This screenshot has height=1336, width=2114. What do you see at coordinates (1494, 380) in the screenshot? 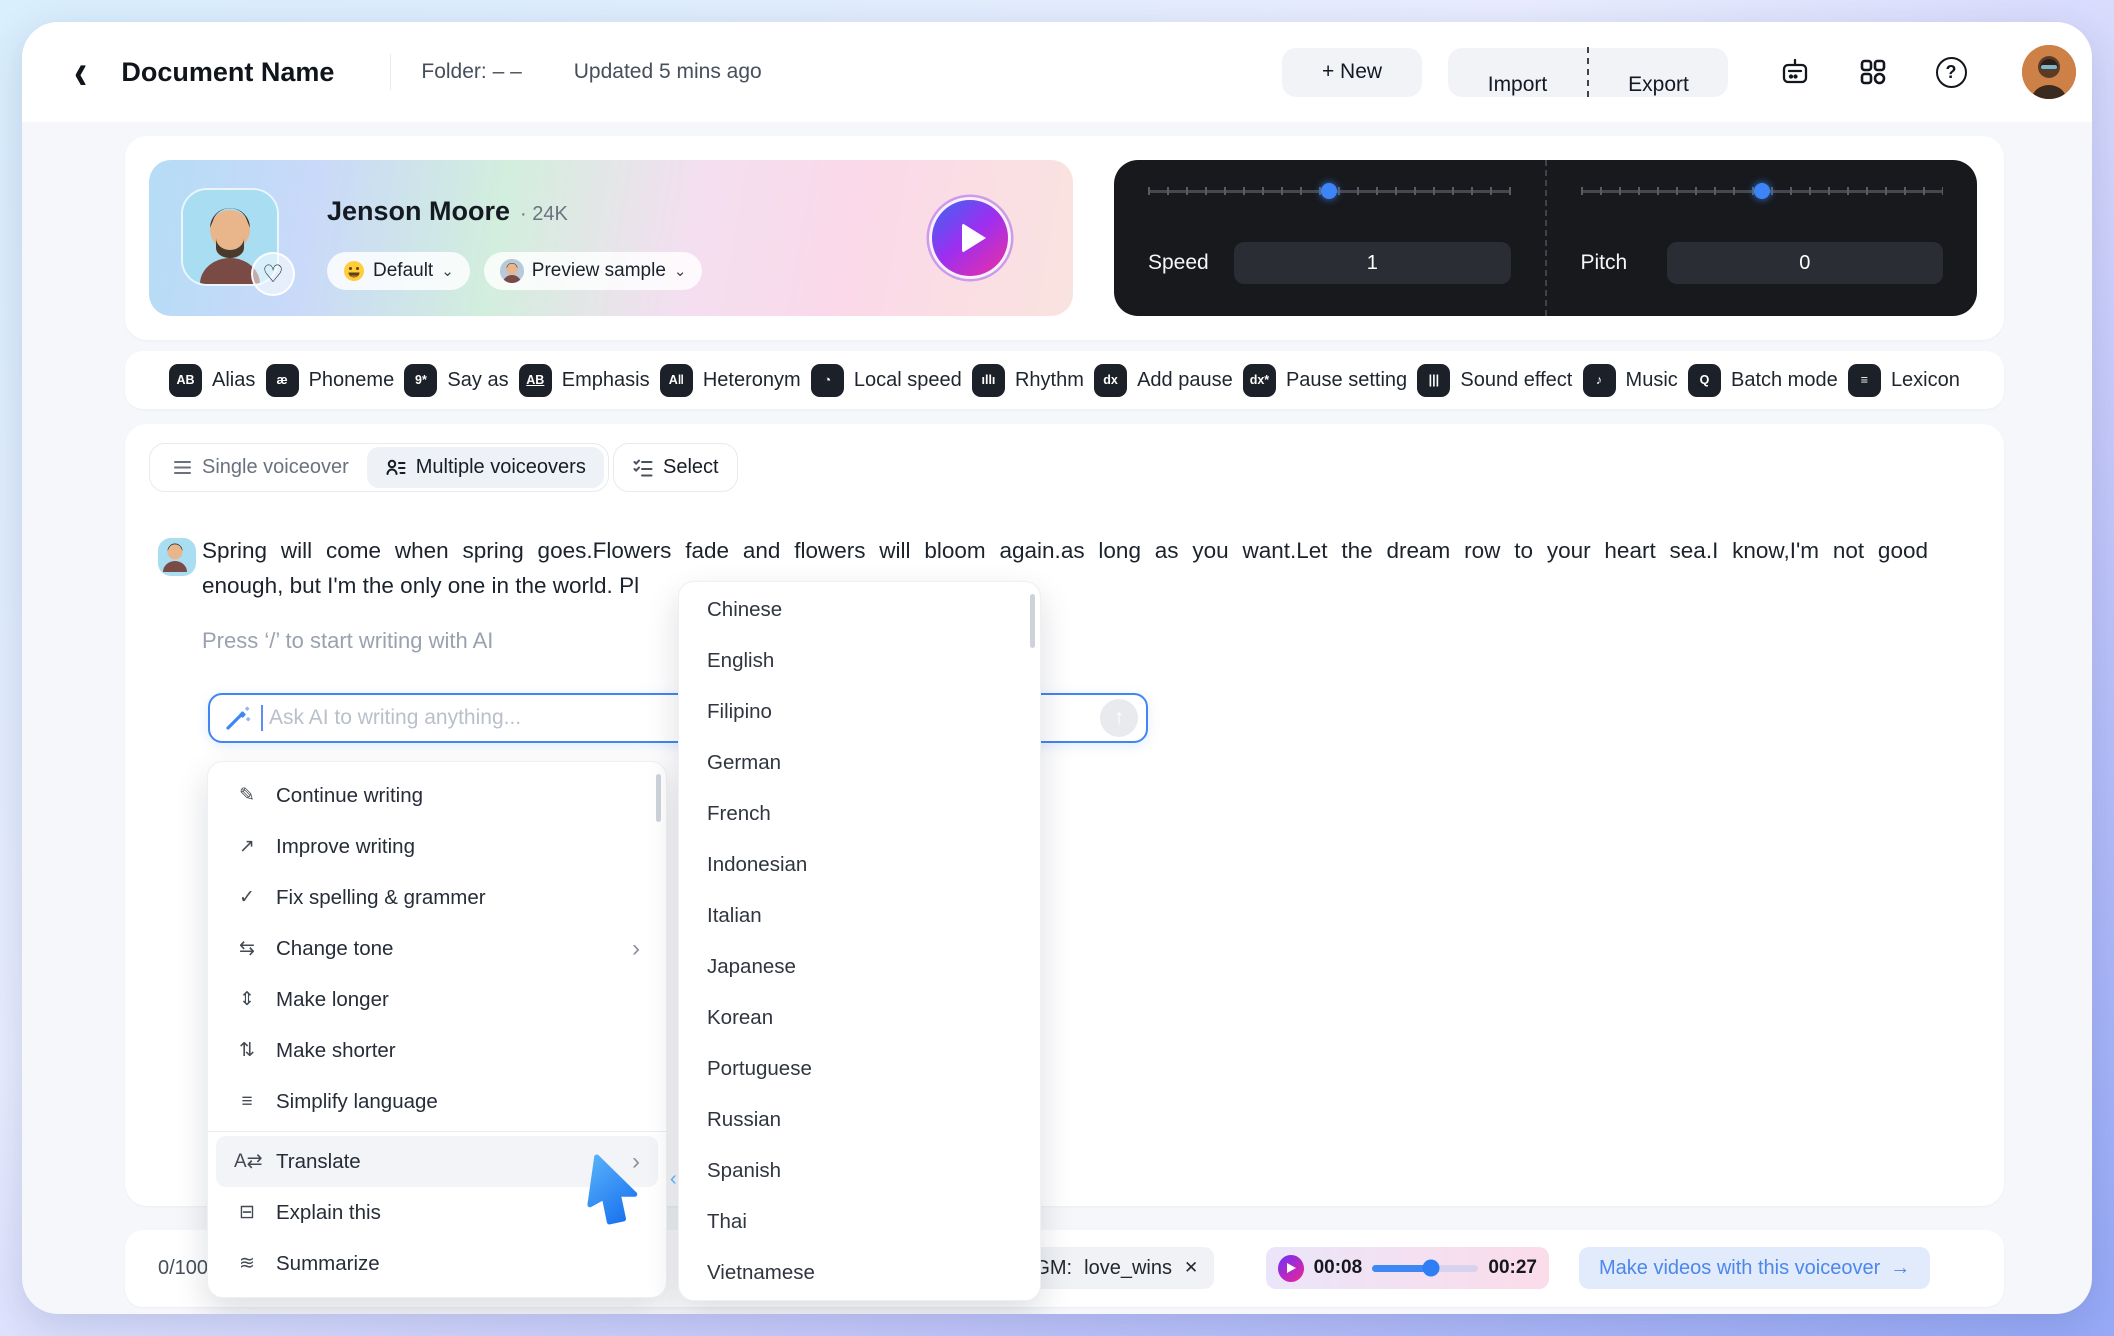
I see `toolbar-item: ||| Sound effect` at bounding box center [1494, 380].